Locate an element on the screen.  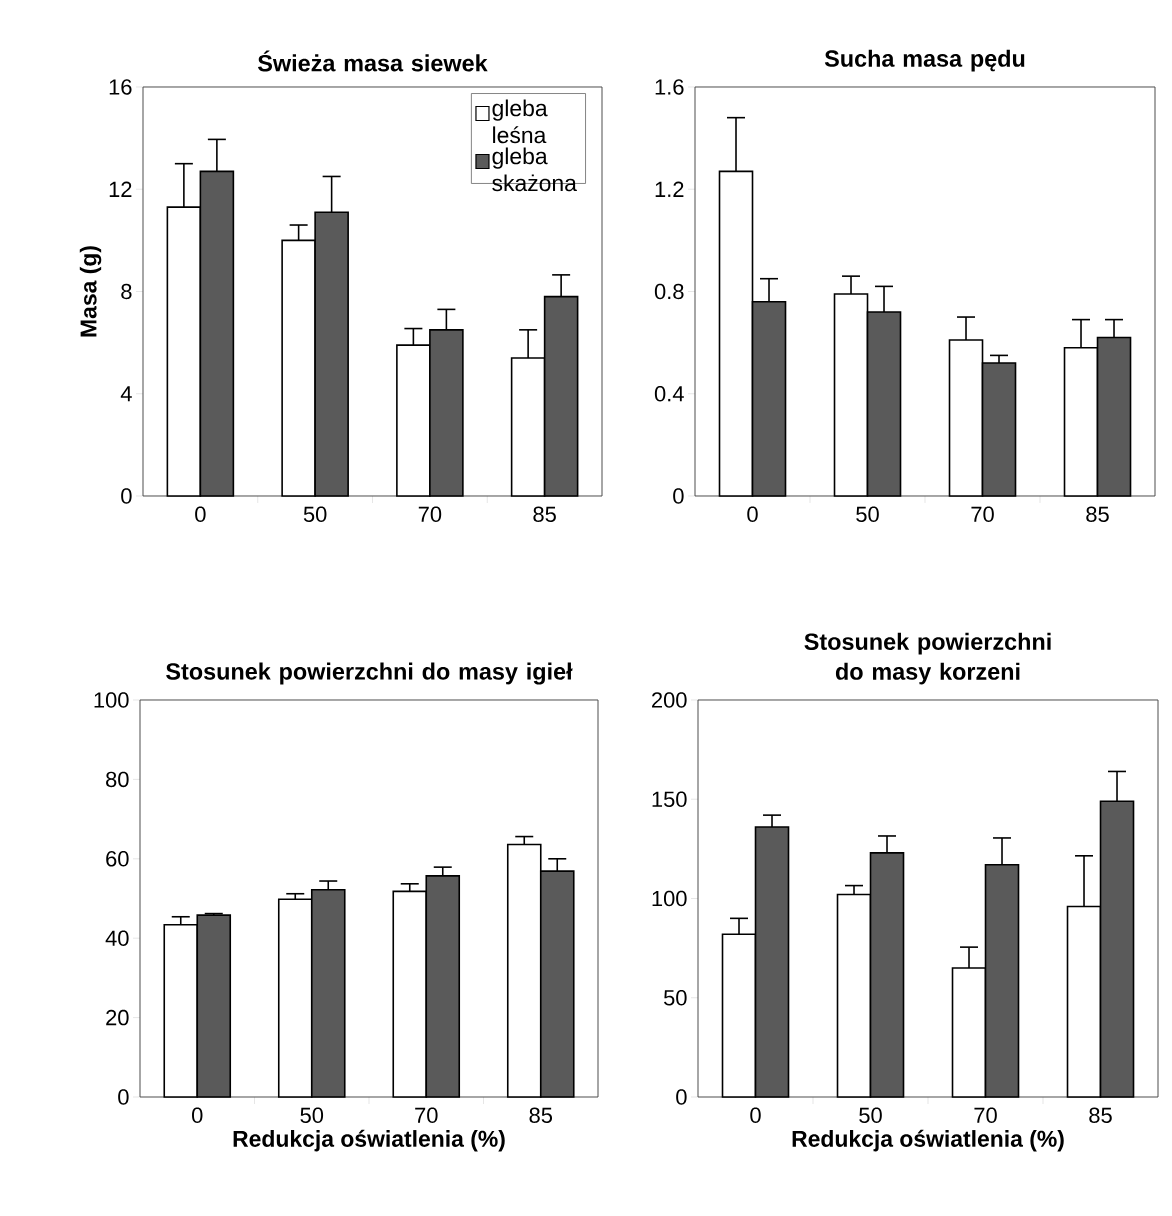
y-tick-label: 150 is located at coordinates (669, 799).